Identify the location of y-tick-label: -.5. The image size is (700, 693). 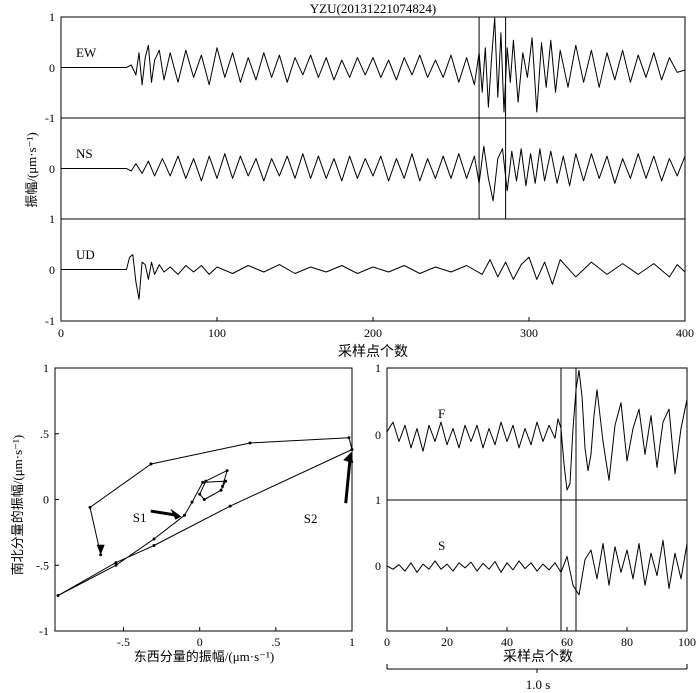
(42, 565).